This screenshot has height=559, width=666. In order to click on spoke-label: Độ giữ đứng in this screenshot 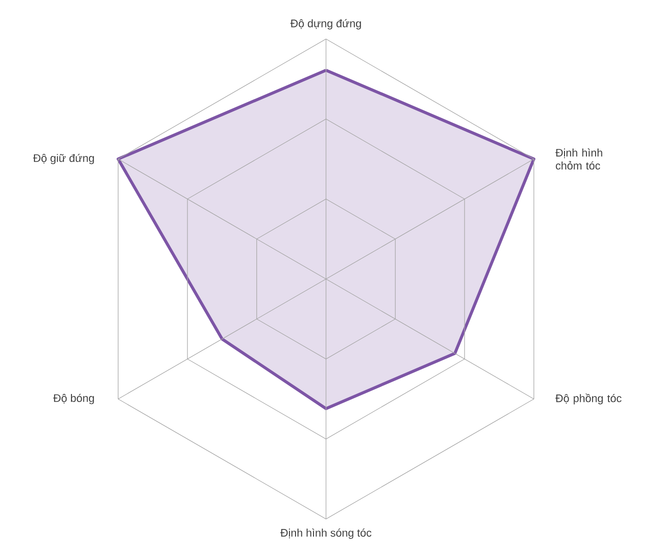, I will do `click(63, 159)`.